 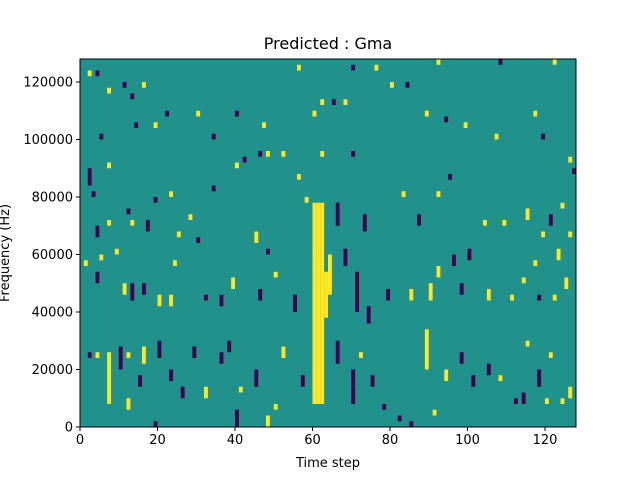 I want to click on chart-title: Predicted : Gma, so click(x=328, y=43).